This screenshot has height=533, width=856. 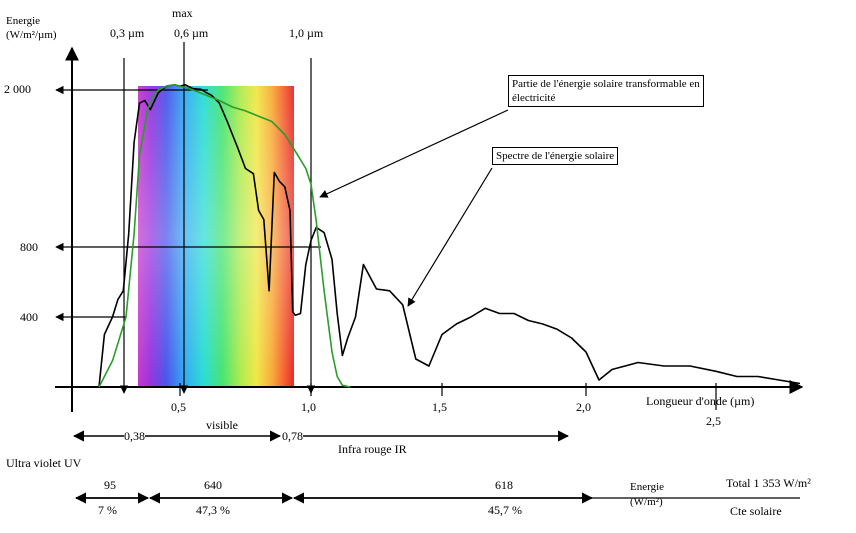 I want to click on band-uv-boundary: 0,38, so click(x=134, y=436).